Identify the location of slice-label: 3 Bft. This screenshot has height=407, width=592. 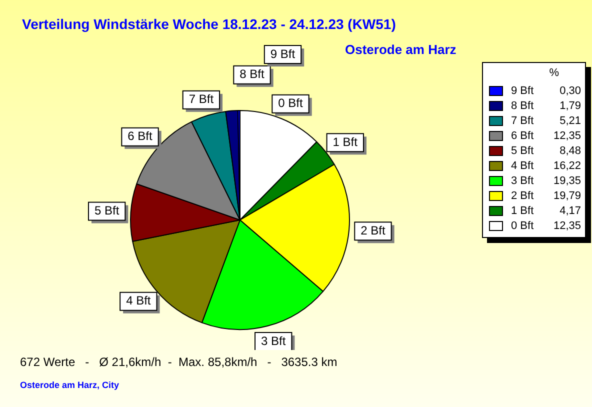
(273, 341).